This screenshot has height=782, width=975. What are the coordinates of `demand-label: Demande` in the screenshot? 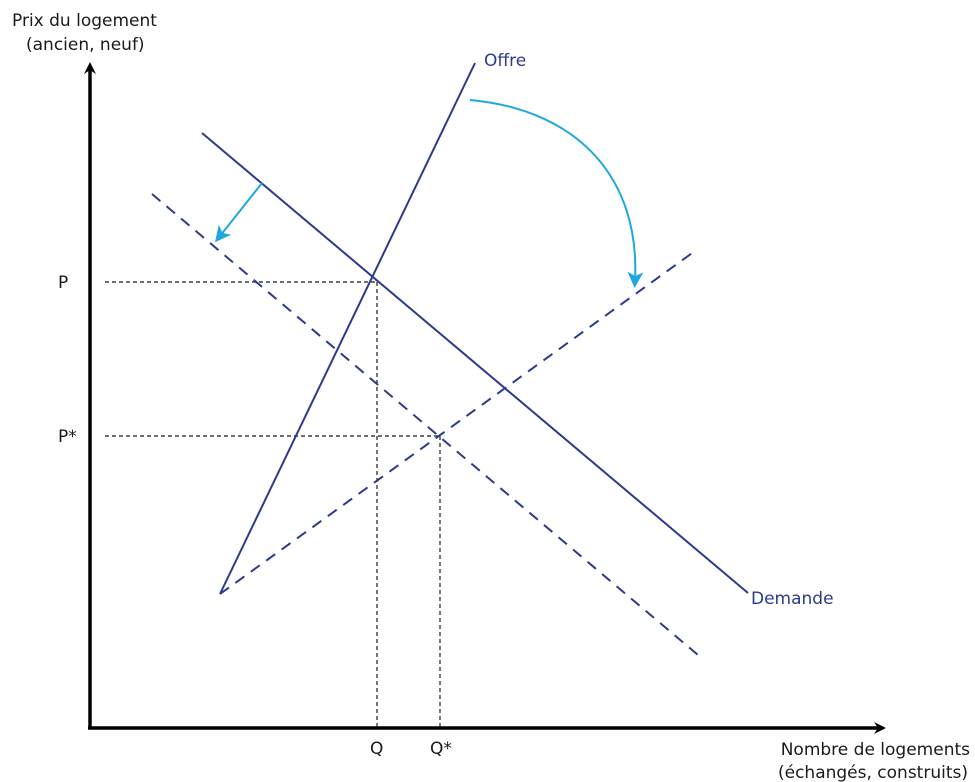 It's located at (792, 599).